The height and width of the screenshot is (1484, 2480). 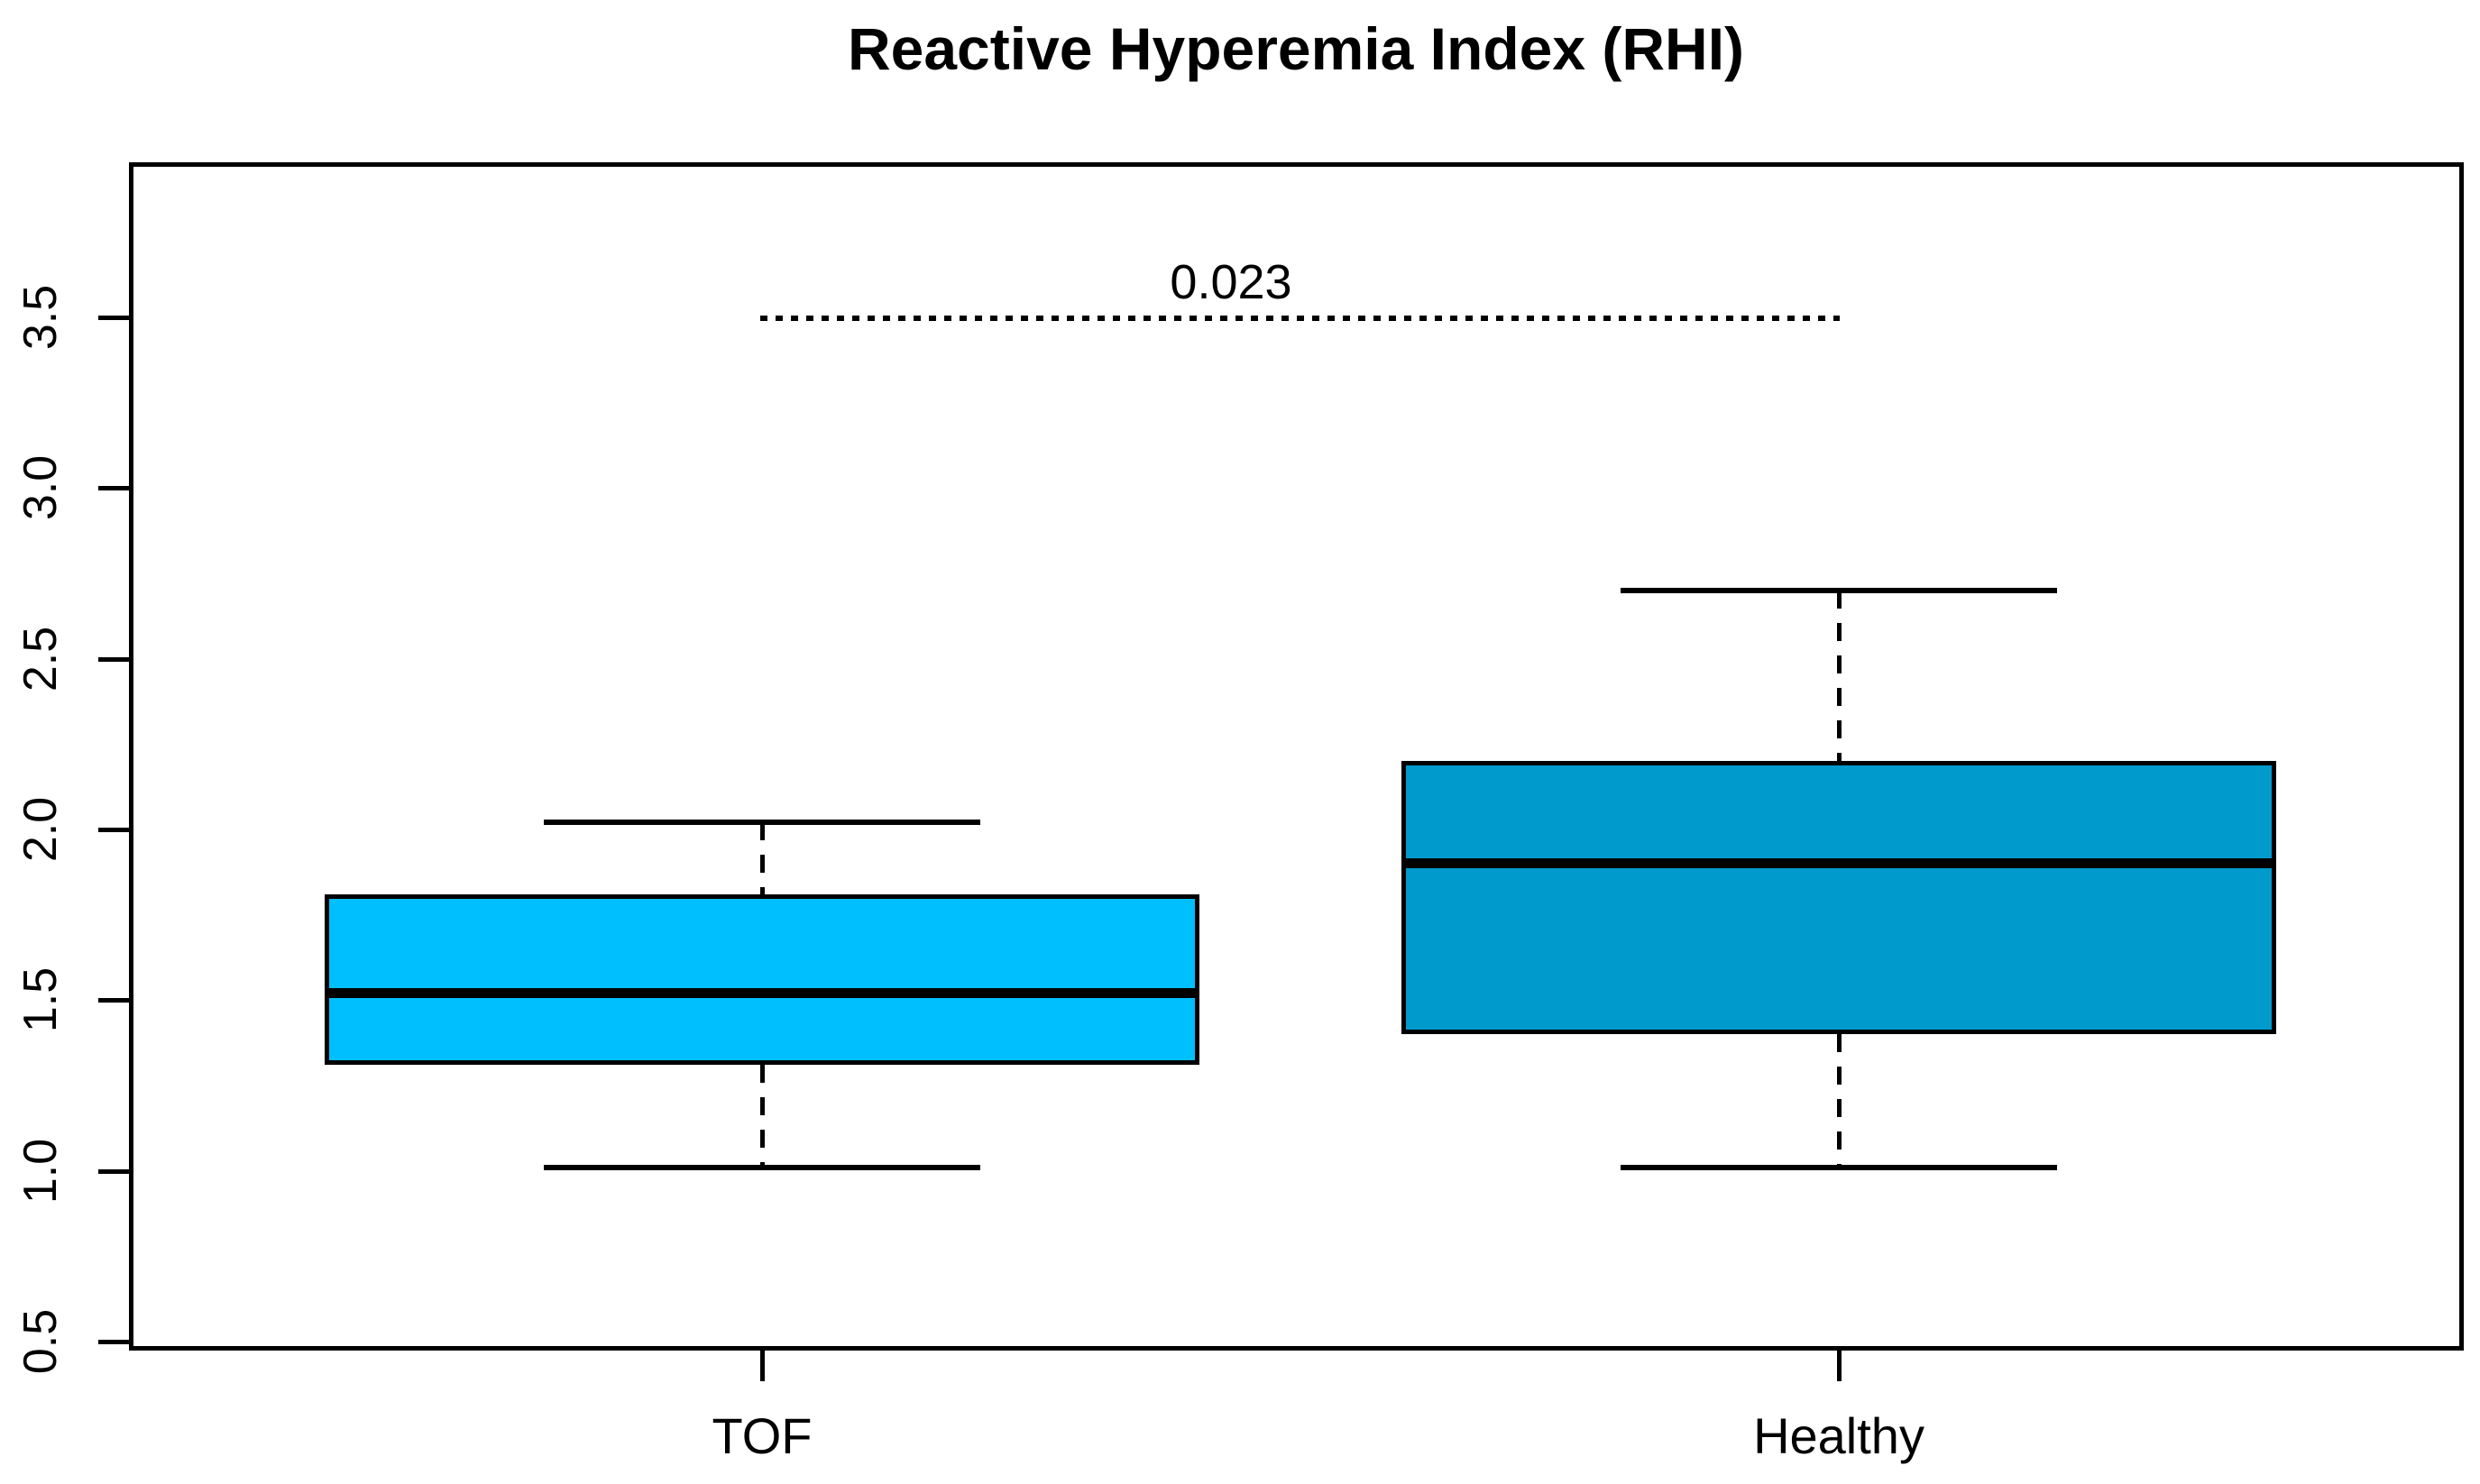 I want to click on y-axis-tick-label: 3.5, so click(x=40, y=317).